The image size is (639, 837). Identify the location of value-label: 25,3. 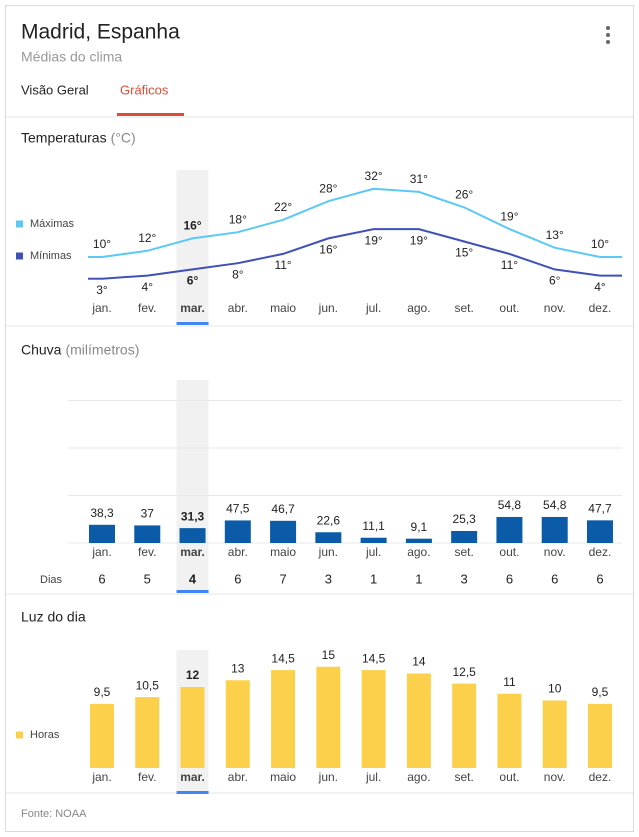
(464, 519).